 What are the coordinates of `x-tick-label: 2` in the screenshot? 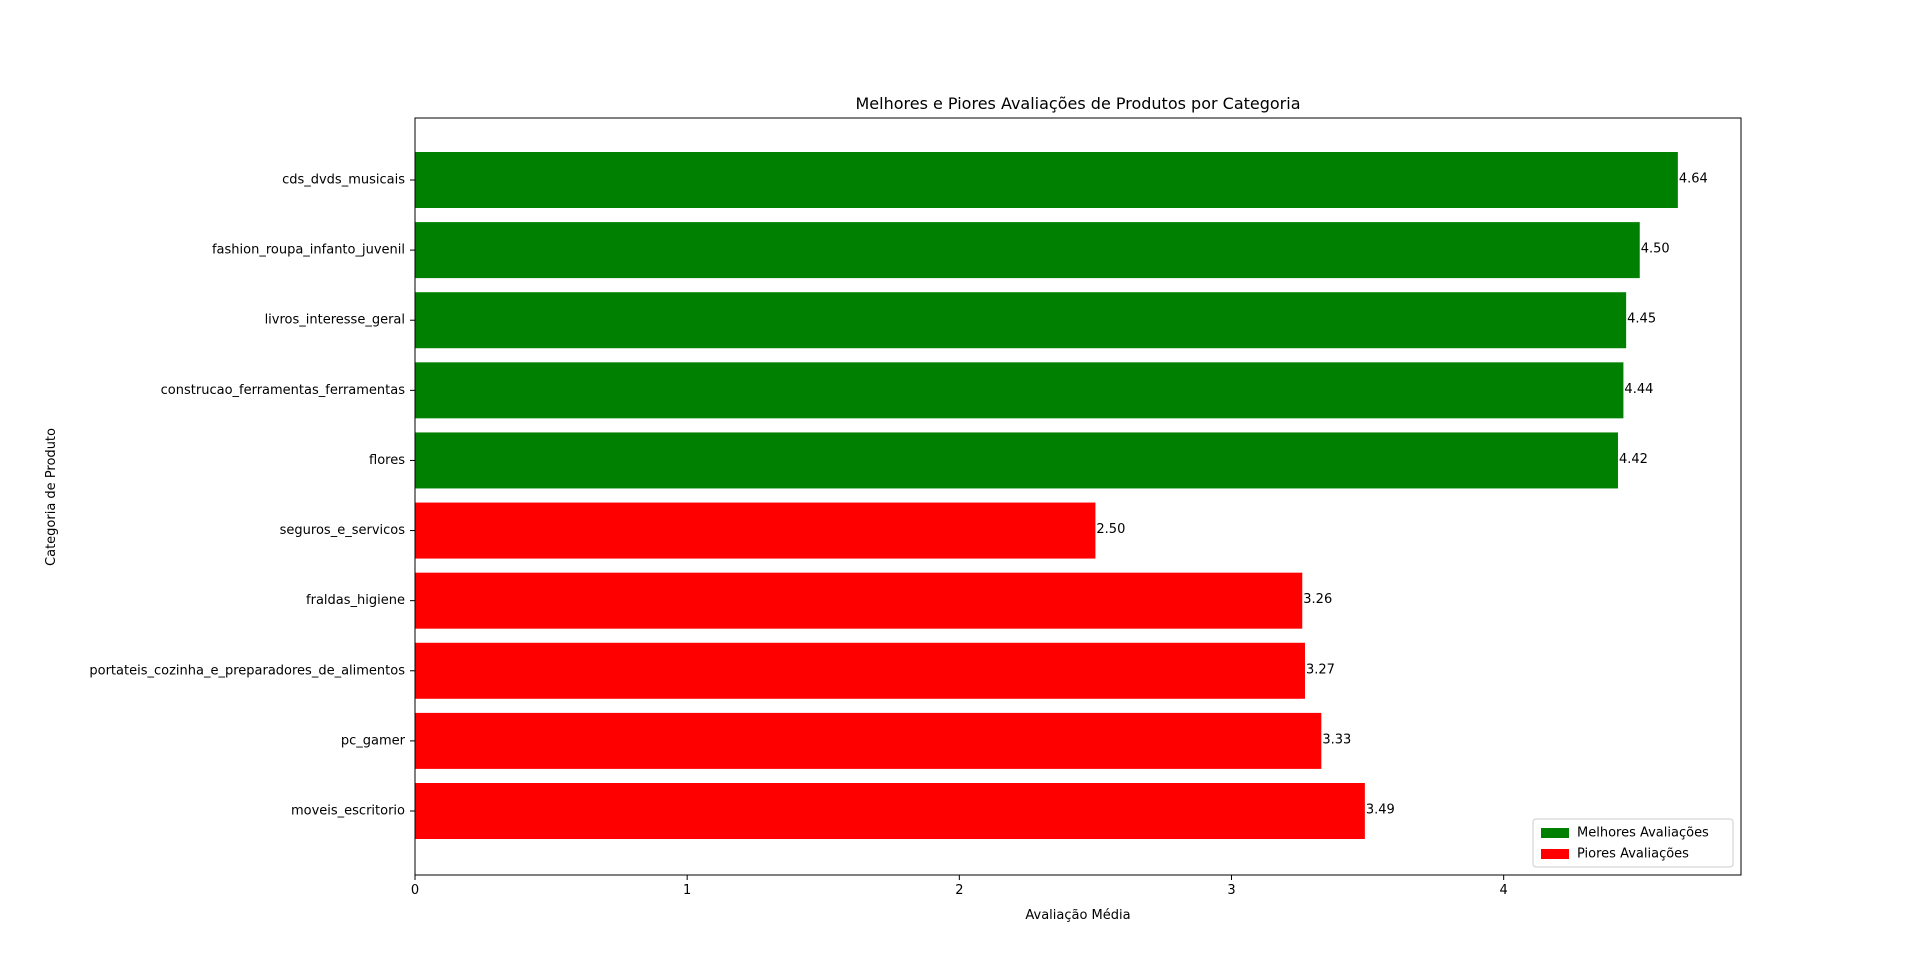 It's located at (959, 890).